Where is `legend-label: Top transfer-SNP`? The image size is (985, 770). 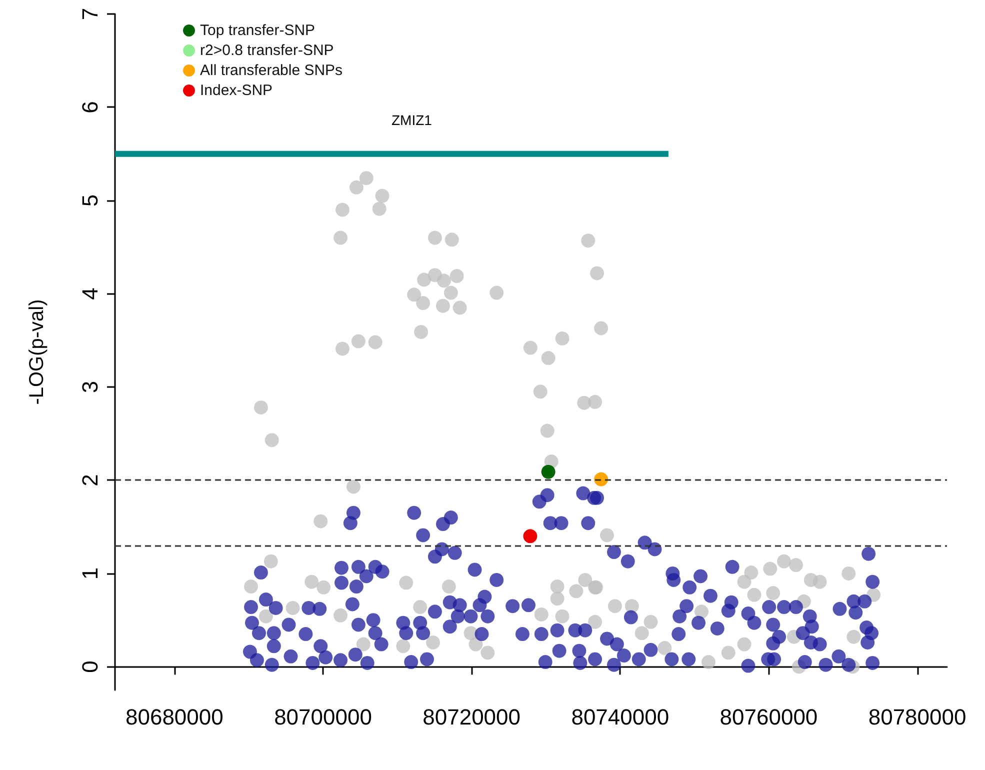
legend-label: Top transfer-SNP is located at coordinates (258, 30).